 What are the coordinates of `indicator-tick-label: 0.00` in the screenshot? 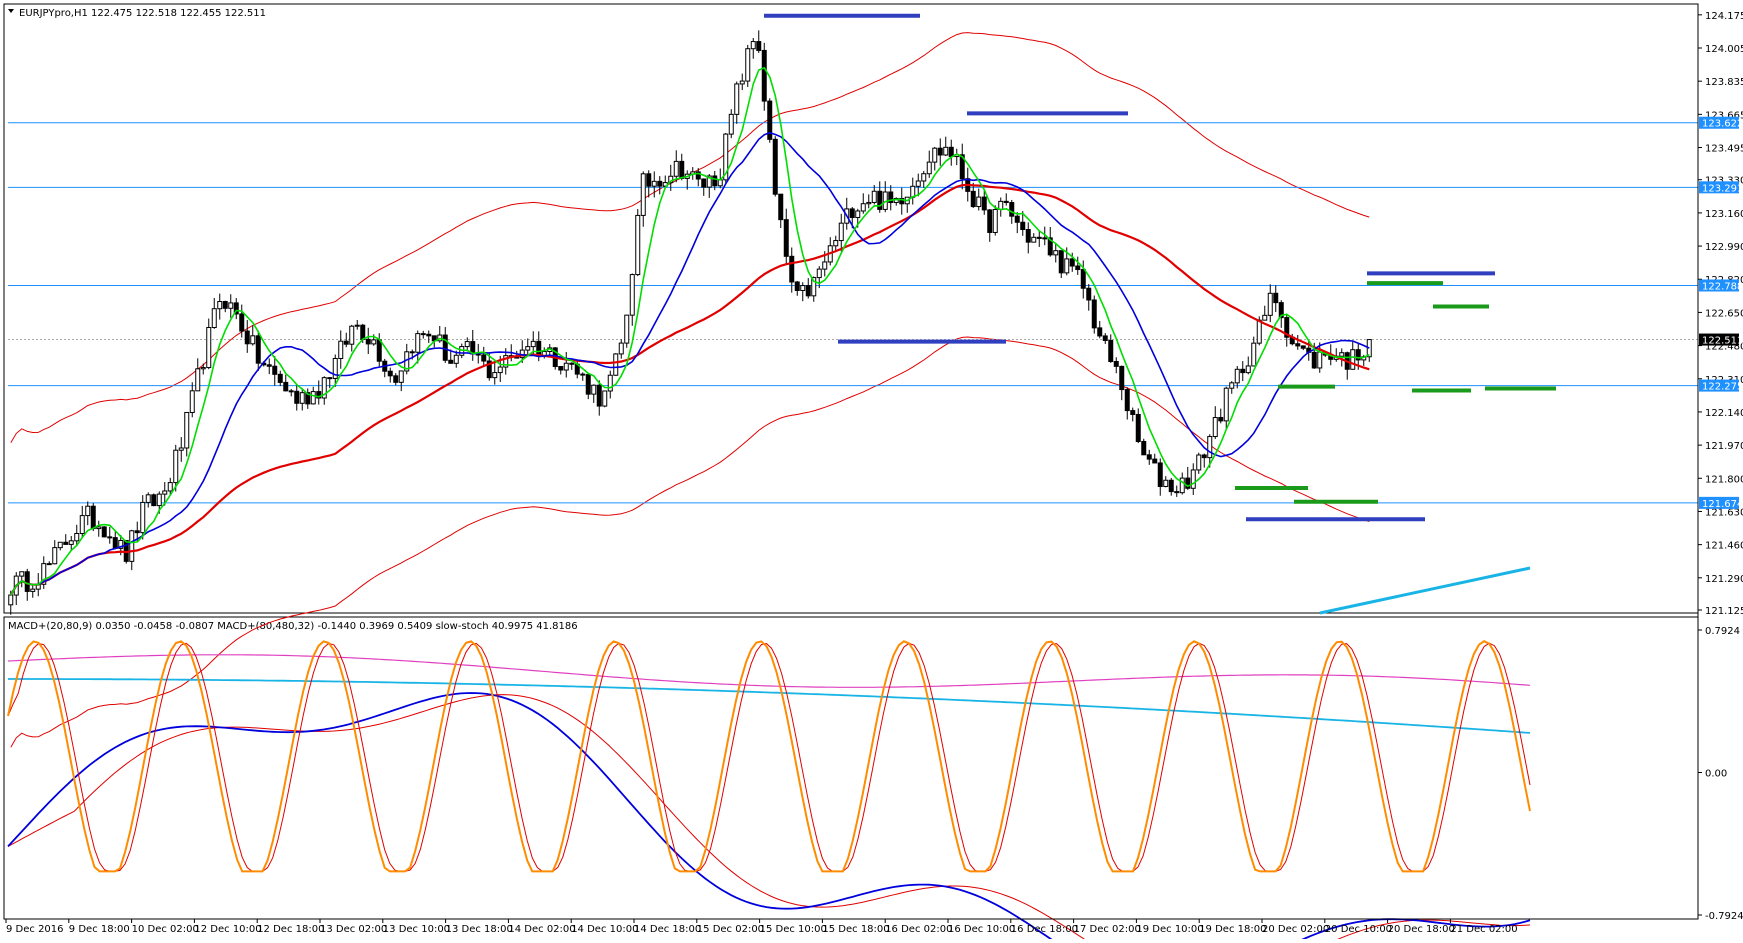 It's located at (1716, 774).